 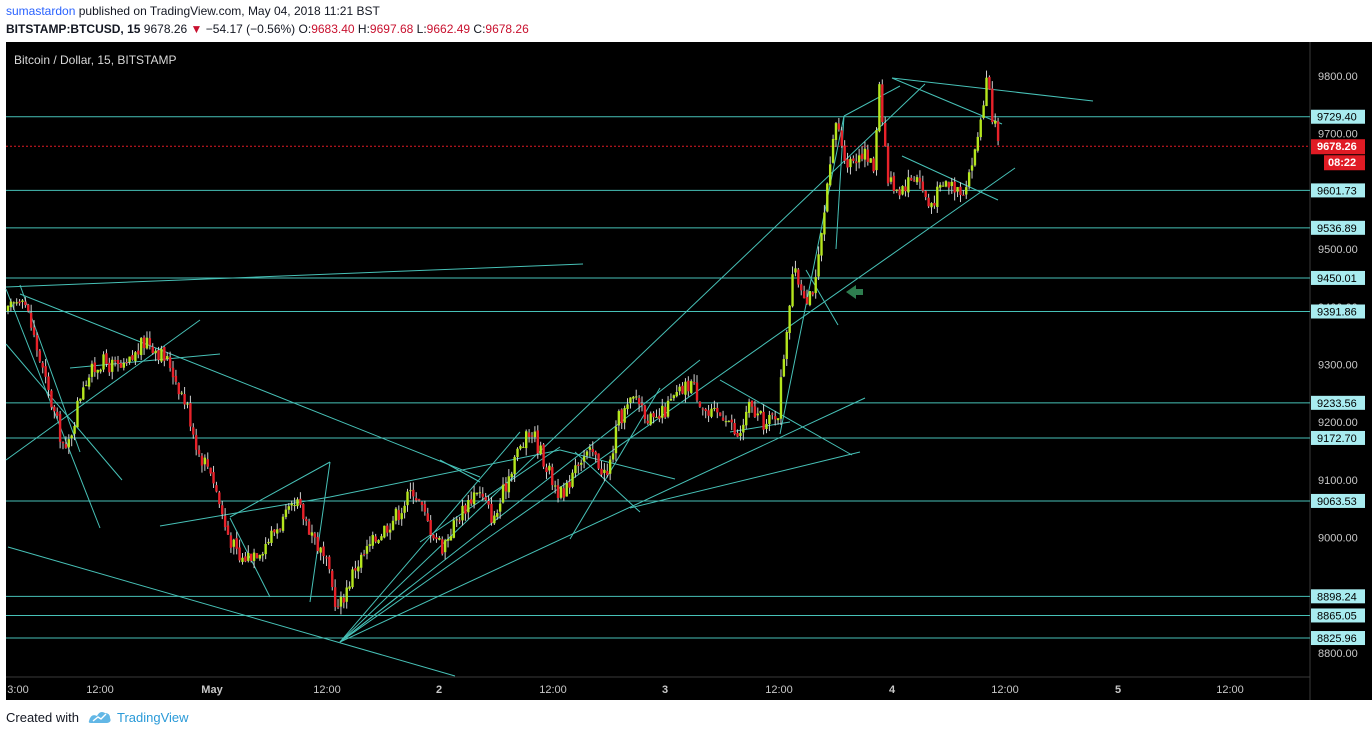 I want to click on change-value: −54.17 (−0.56%), so click(x=250, y=29).